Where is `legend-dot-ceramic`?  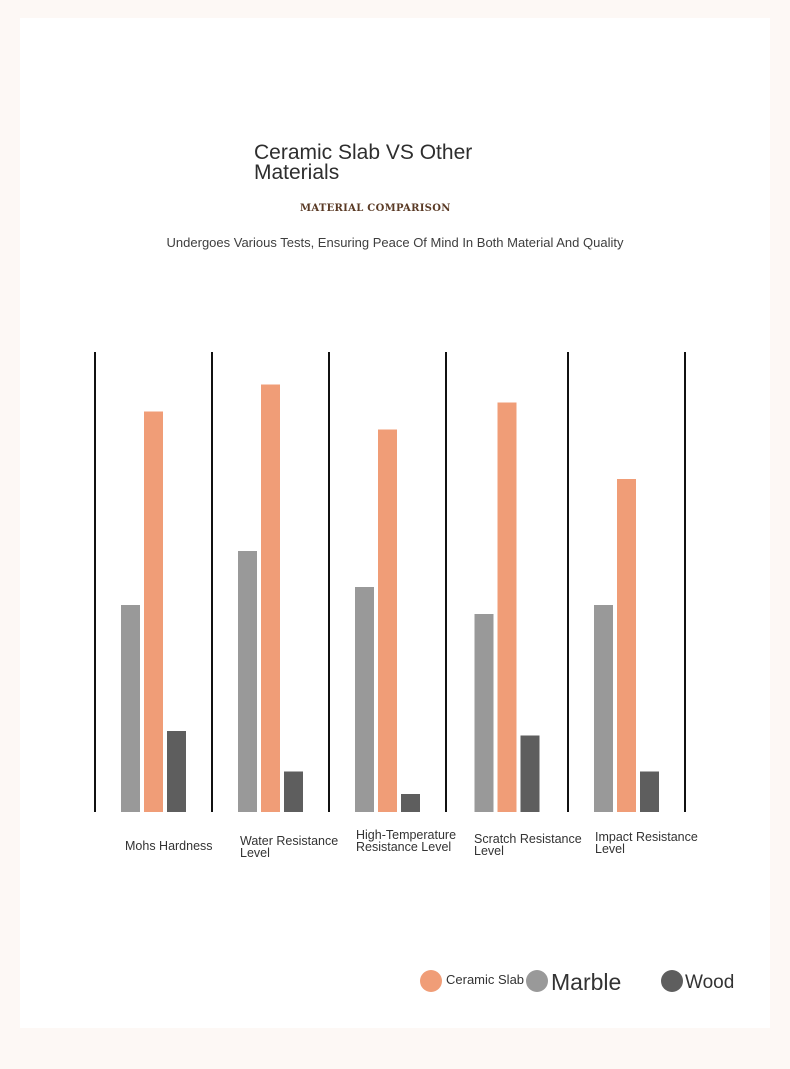 legend-dot-ceramic is located at coordinates (431, 981).